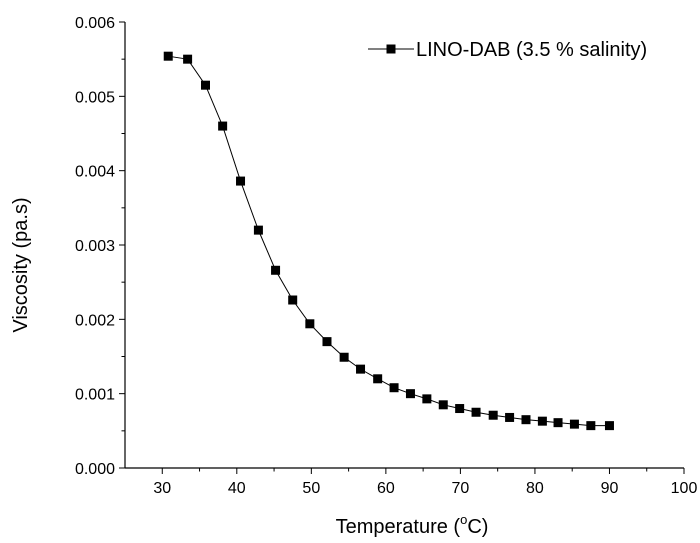 This screenshot has height=543, width=700. I want to click on x-tick-label: 90, so click(610, 488).